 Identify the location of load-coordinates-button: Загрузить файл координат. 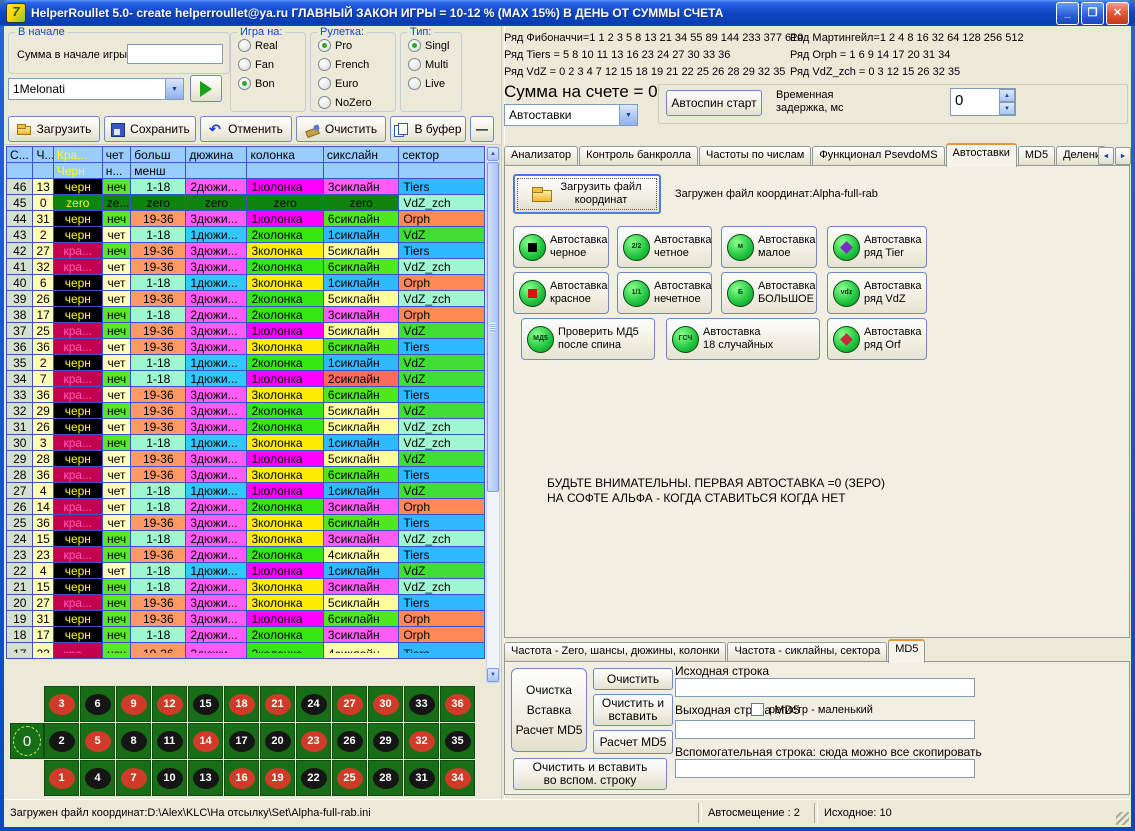
(587, 194).